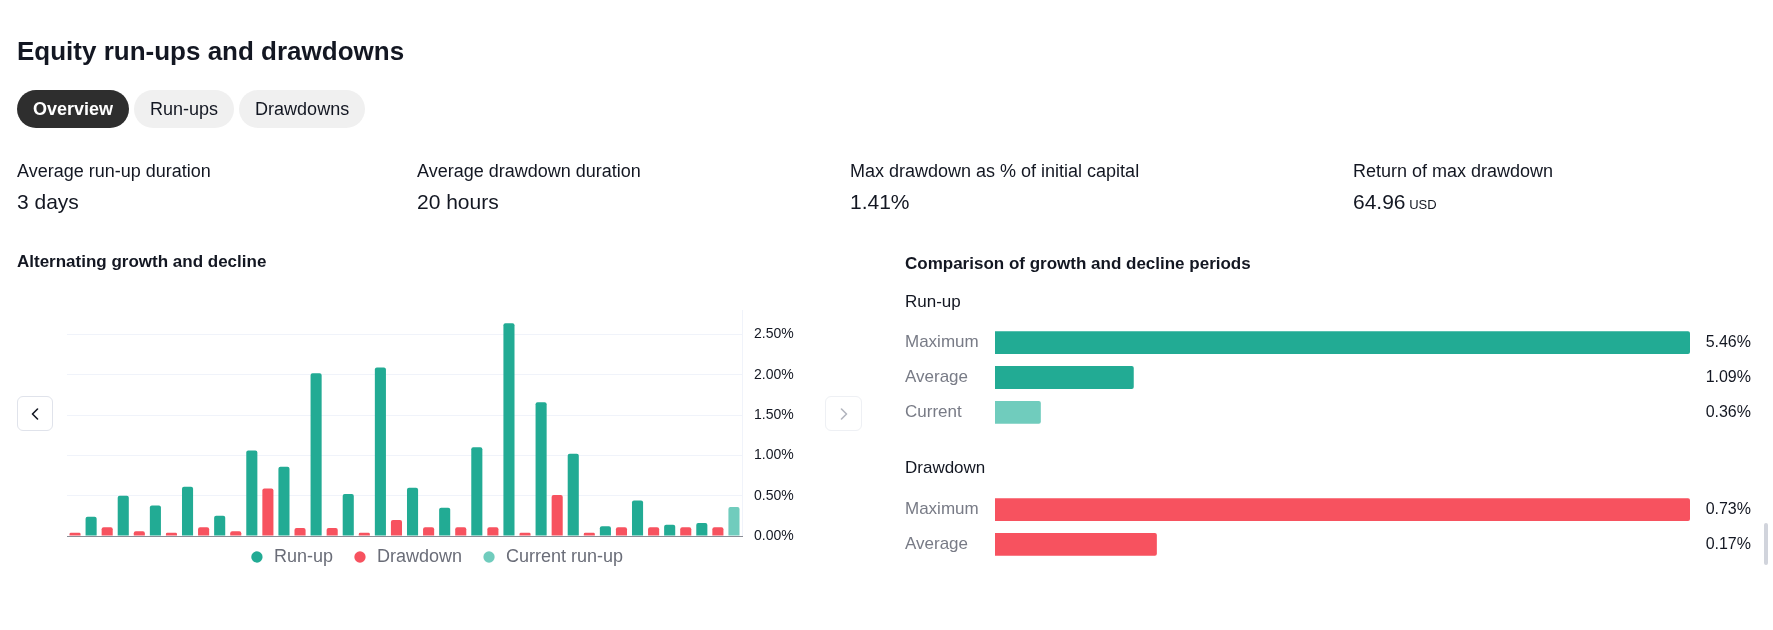 This screenshot has height=630, width=1773. I want to click on text: 20 hours, so click(458, 202).